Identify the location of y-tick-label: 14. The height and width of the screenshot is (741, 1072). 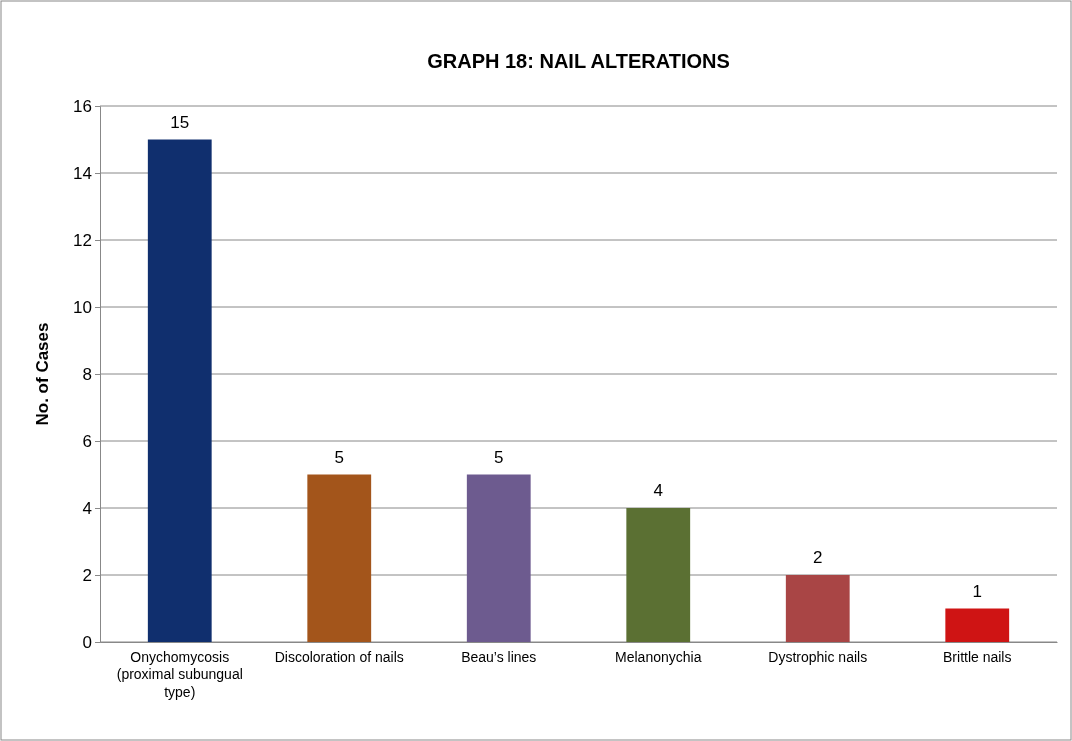
(82, 173).